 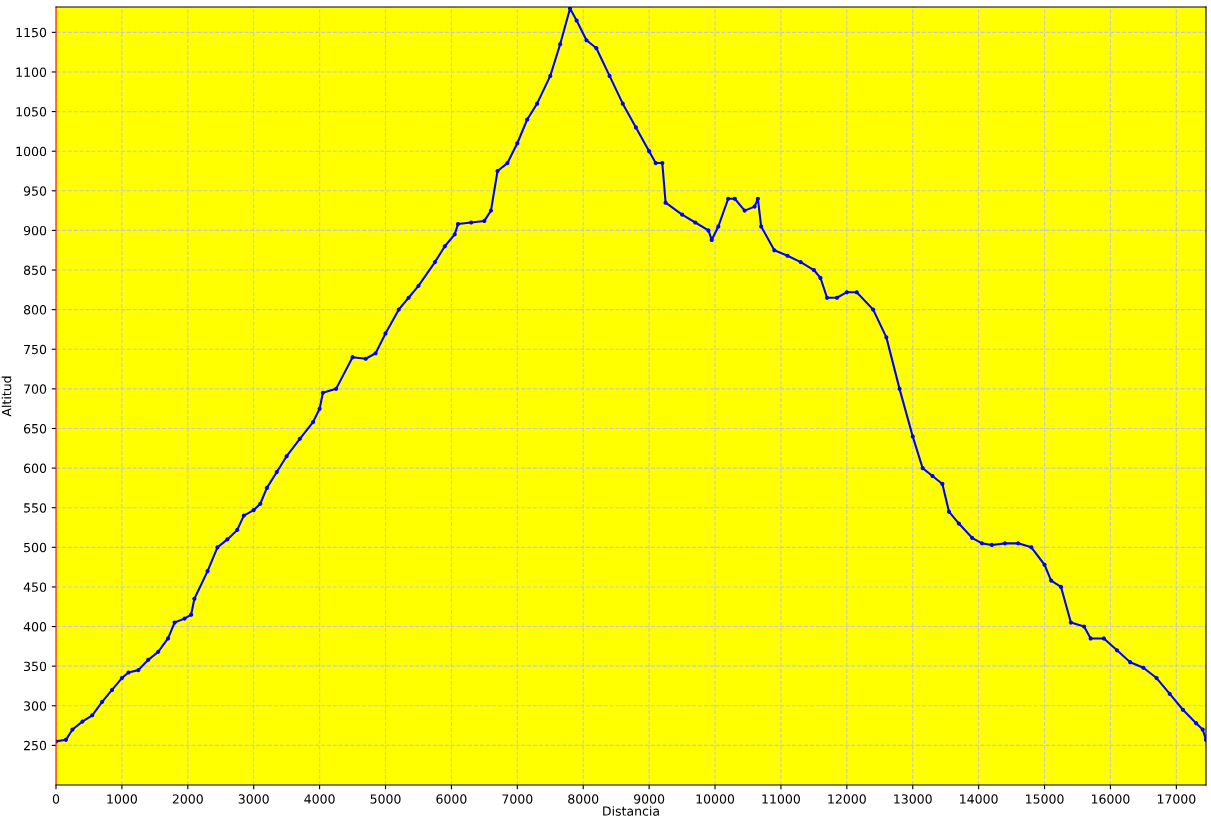 What do you see at coordinates (631, 811) in the screenshot?
I see `x-axis-title: Distancia` at bounding box center [631, 811].